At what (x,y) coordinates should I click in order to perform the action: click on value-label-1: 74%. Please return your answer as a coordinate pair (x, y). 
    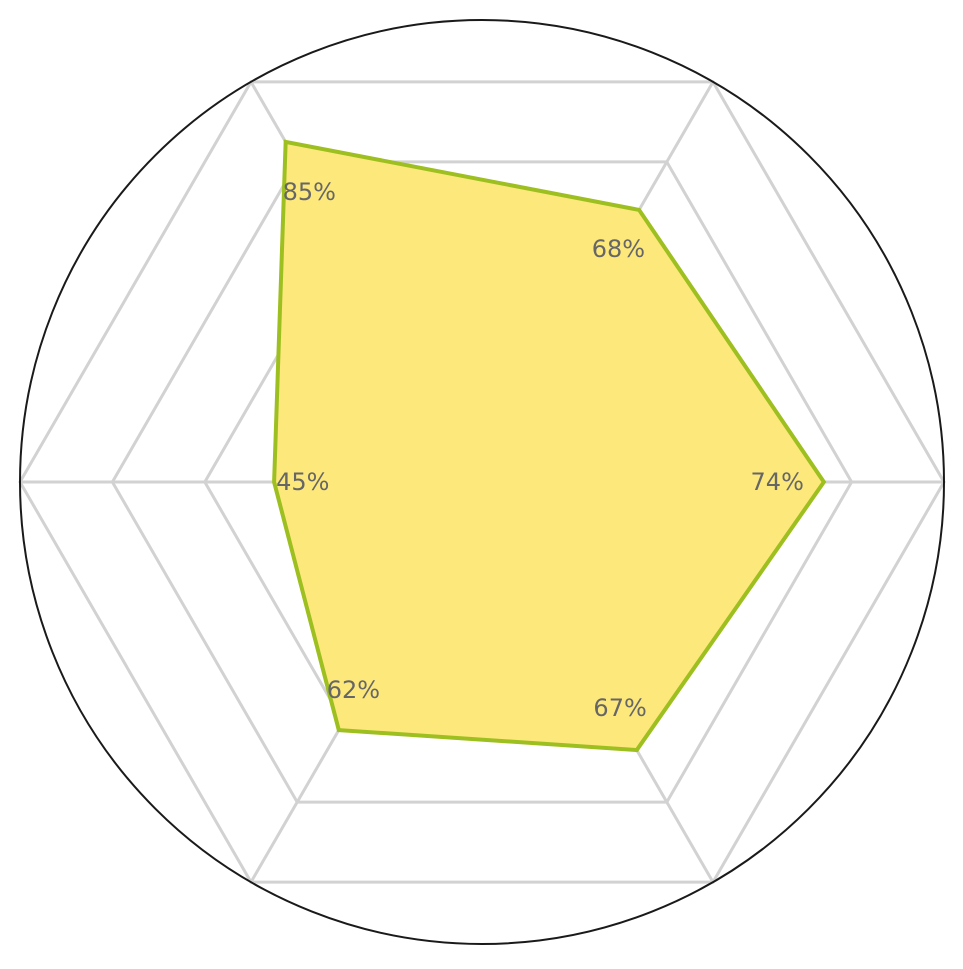
    Looking at the image, I should click on (777, 482).